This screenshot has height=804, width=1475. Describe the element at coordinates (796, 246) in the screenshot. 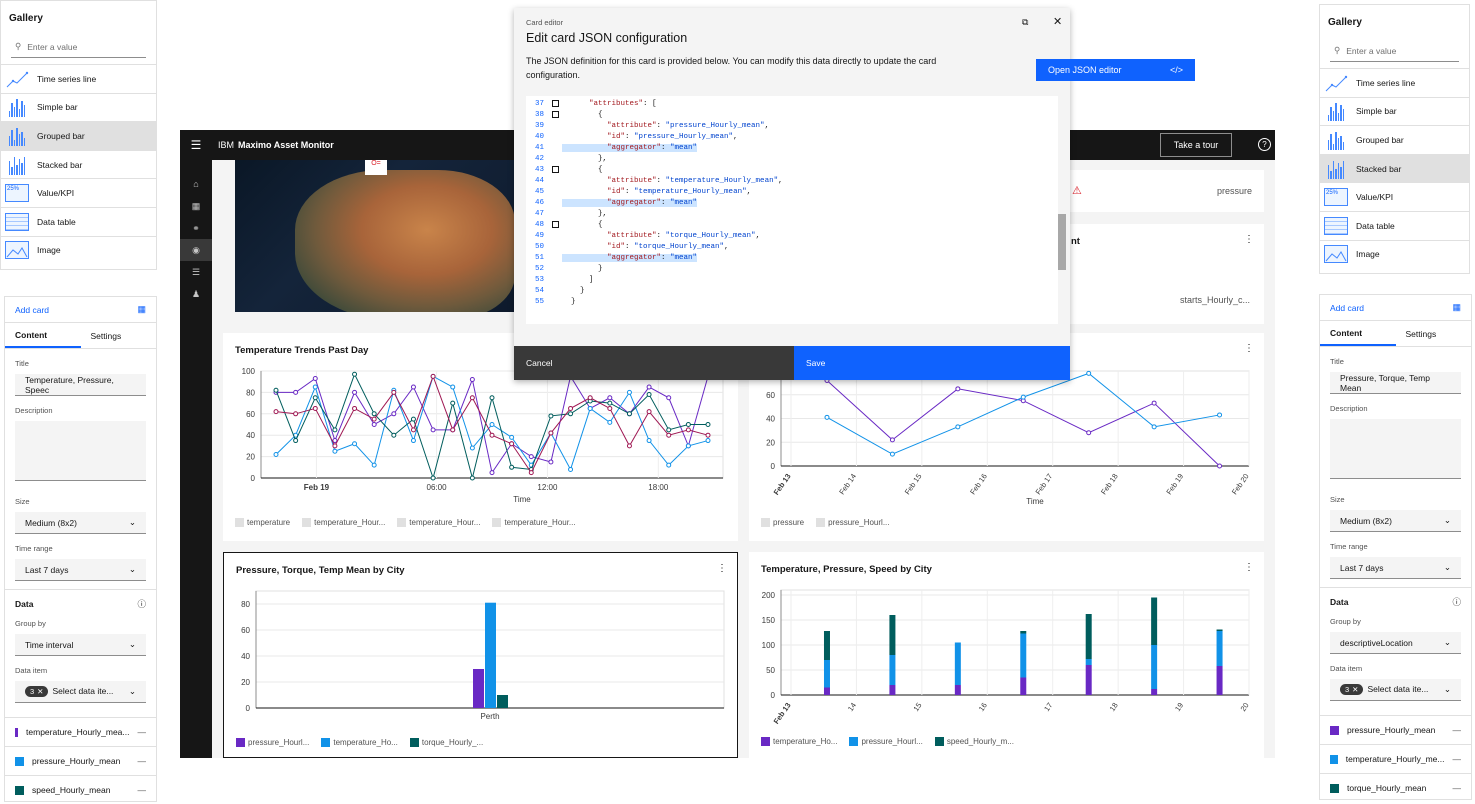

I see `code-line: 50 "id": "torque_Hourly_mean",` at that location.